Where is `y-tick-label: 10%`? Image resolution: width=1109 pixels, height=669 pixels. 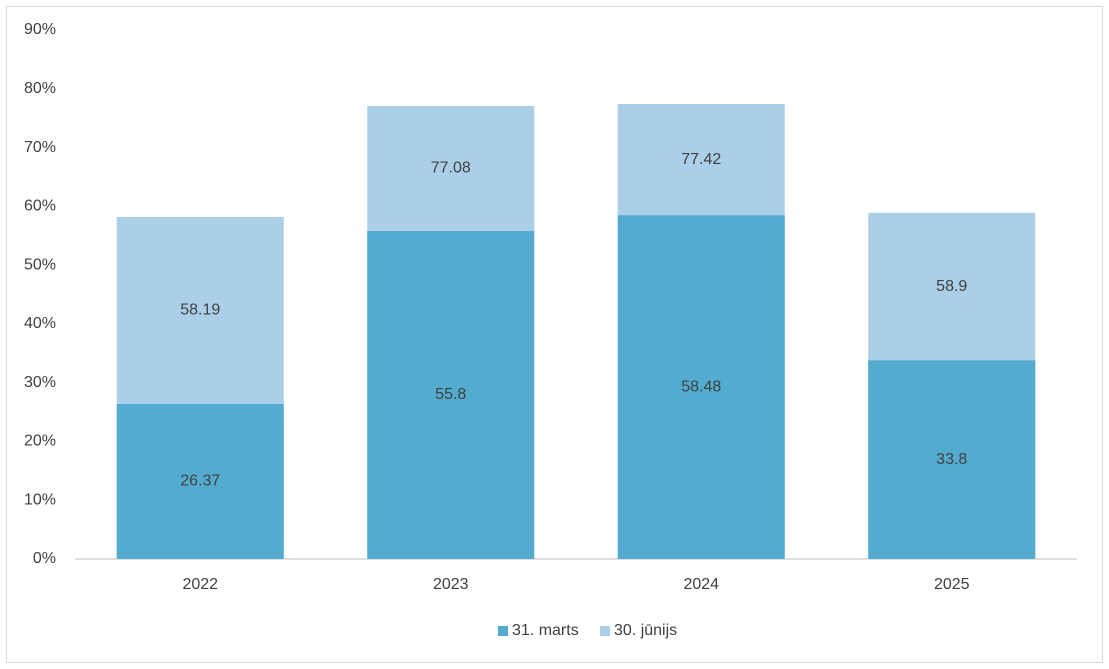 y-tick-label: 10% is located at coordinates (40, 499).